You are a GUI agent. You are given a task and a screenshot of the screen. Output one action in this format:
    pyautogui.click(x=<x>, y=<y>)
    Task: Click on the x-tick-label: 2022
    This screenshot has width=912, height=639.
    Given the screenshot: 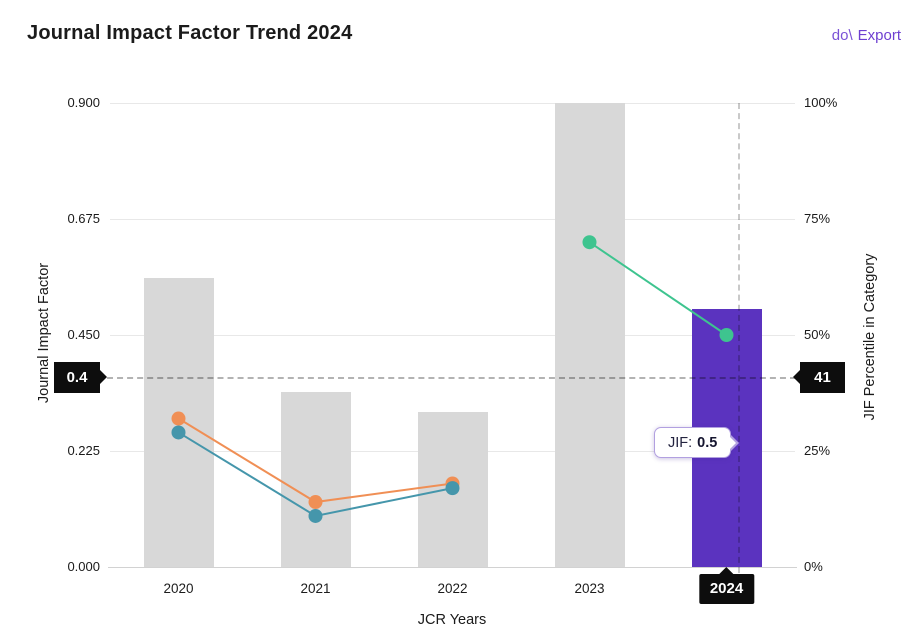 What is the action you would take?
    pyautogui.click(x=452, y=588)
    